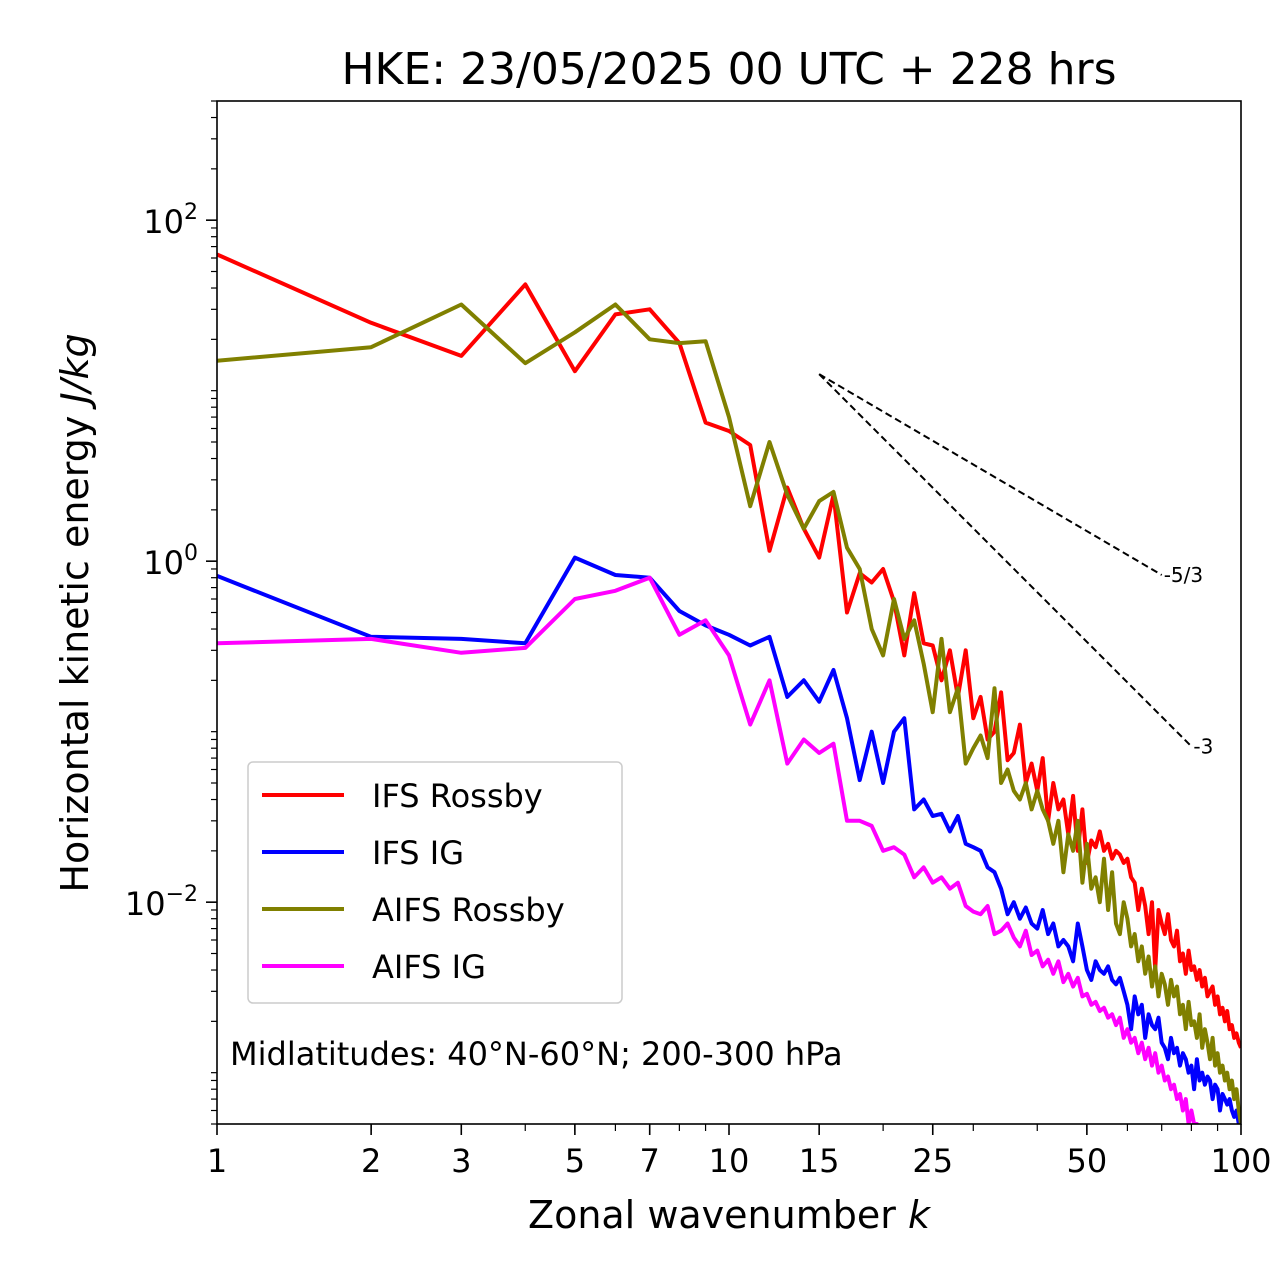 The image size is (1280, 1288). Describe the element at coordinates (650, 1161) in the screenshot. I see `x-tick-label: 7` at that location.